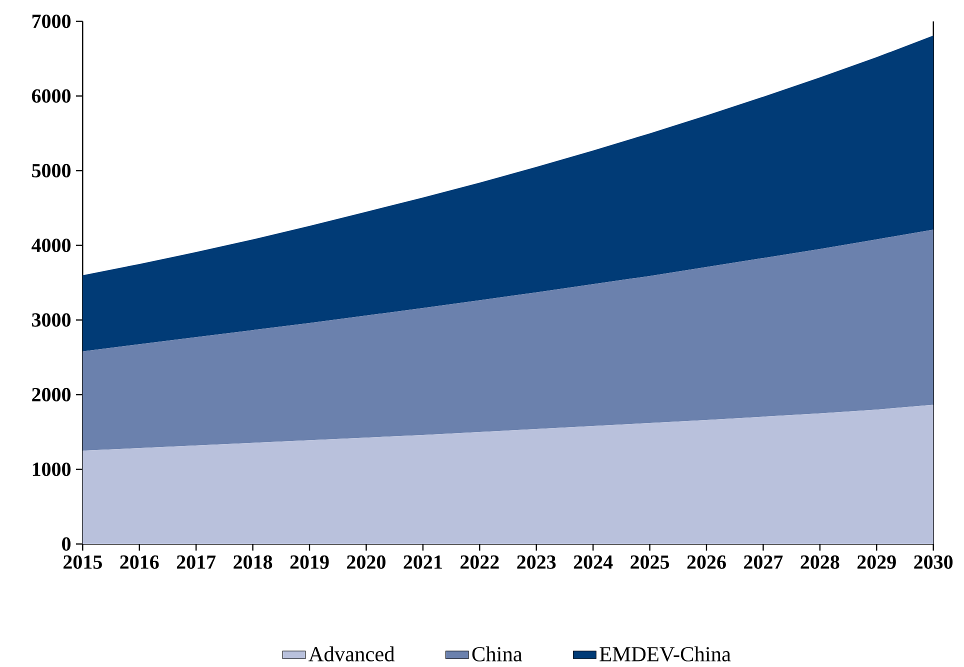 The image size is (964, 667). Describe the element at coordinates (706, 563) in the screenshot. I see `x-tick-label: 2026` at that location.